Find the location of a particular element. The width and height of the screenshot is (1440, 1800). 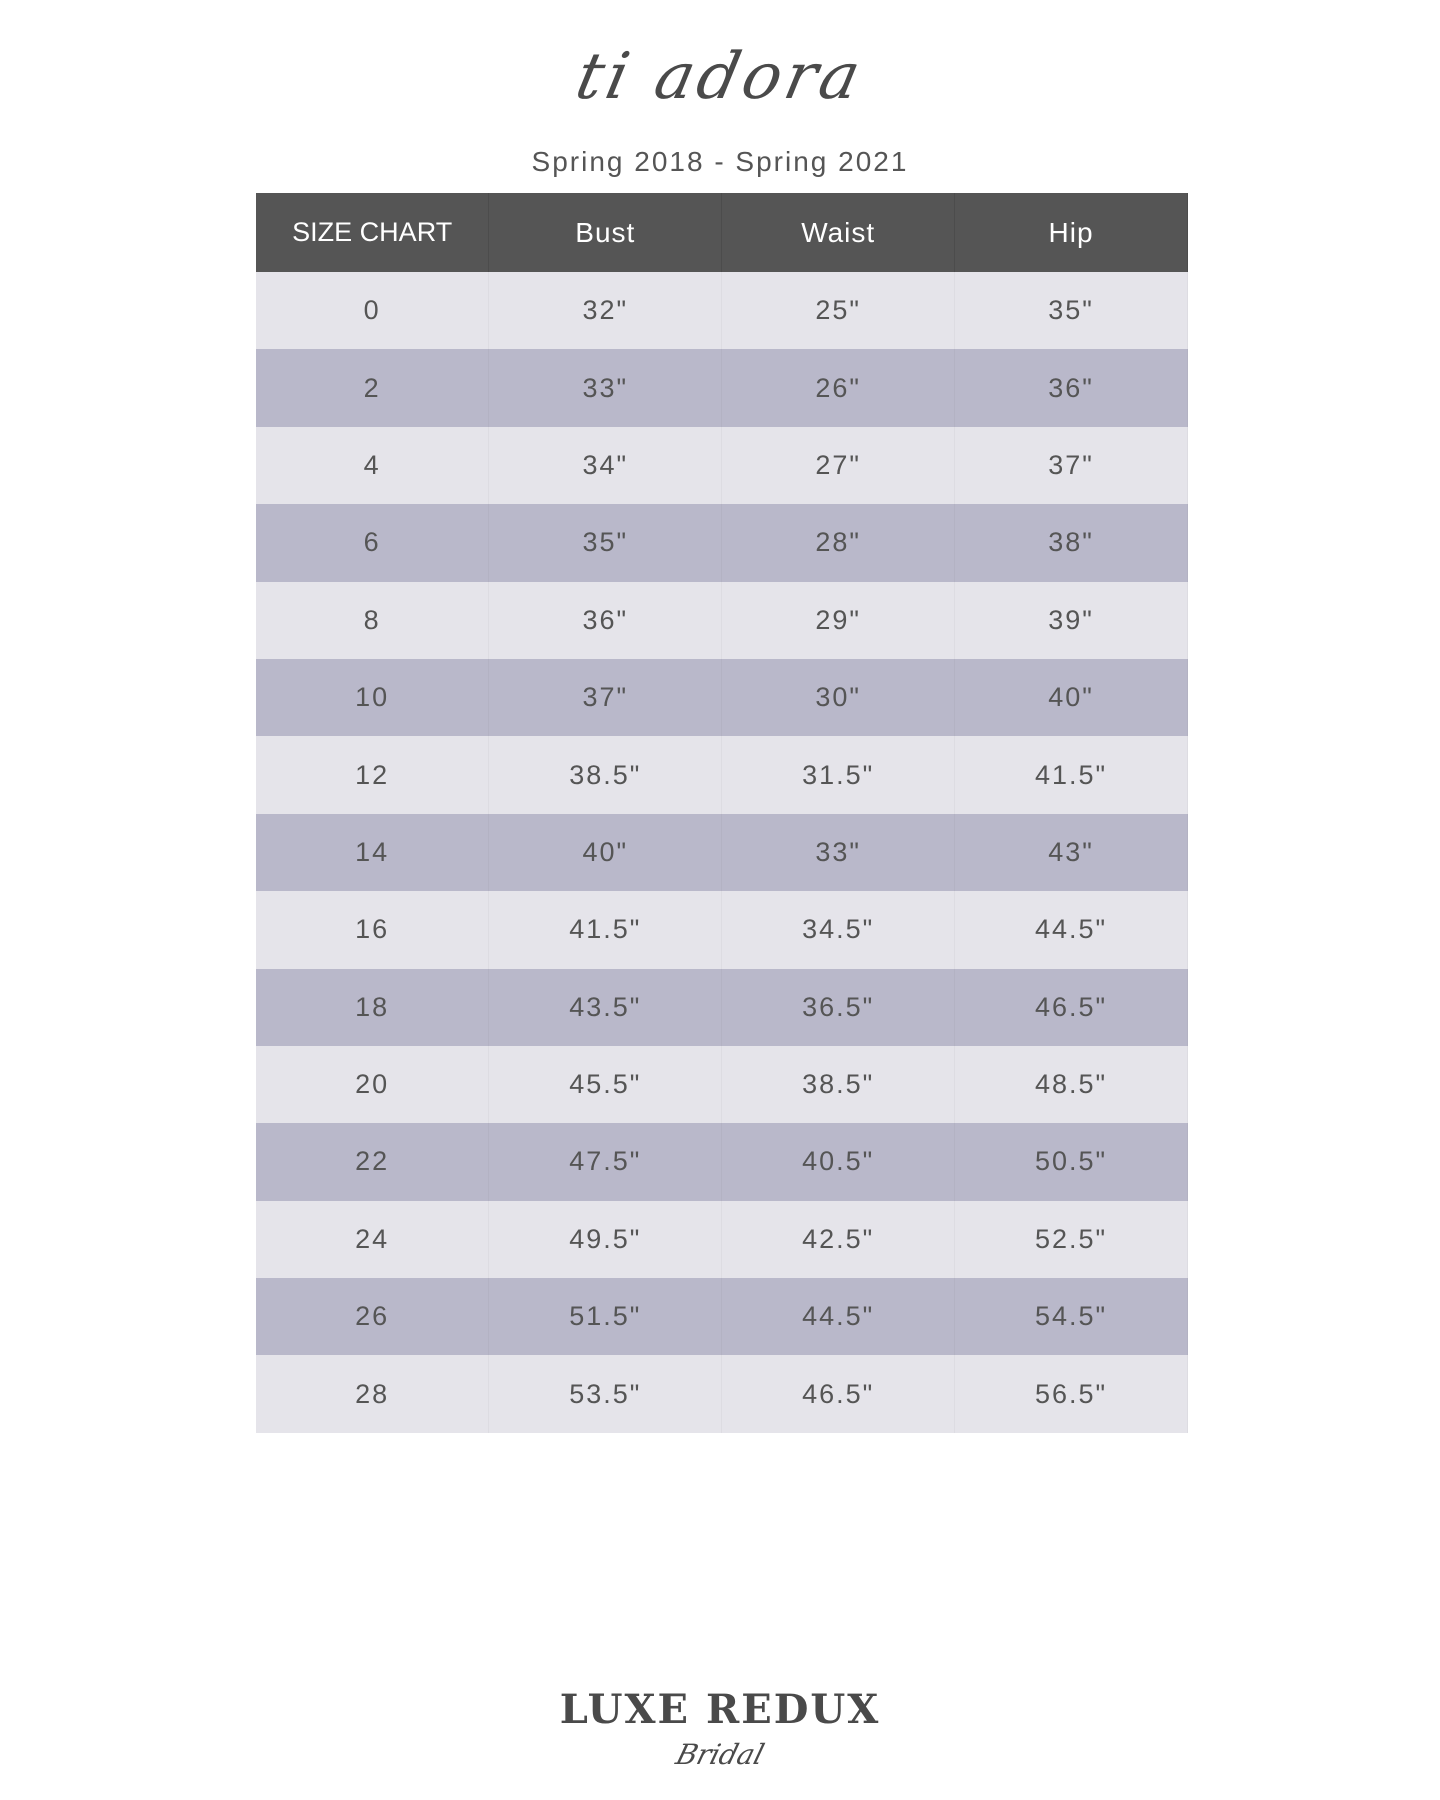

cell-waist: 44.5" is located at coordinates (838, 1317).